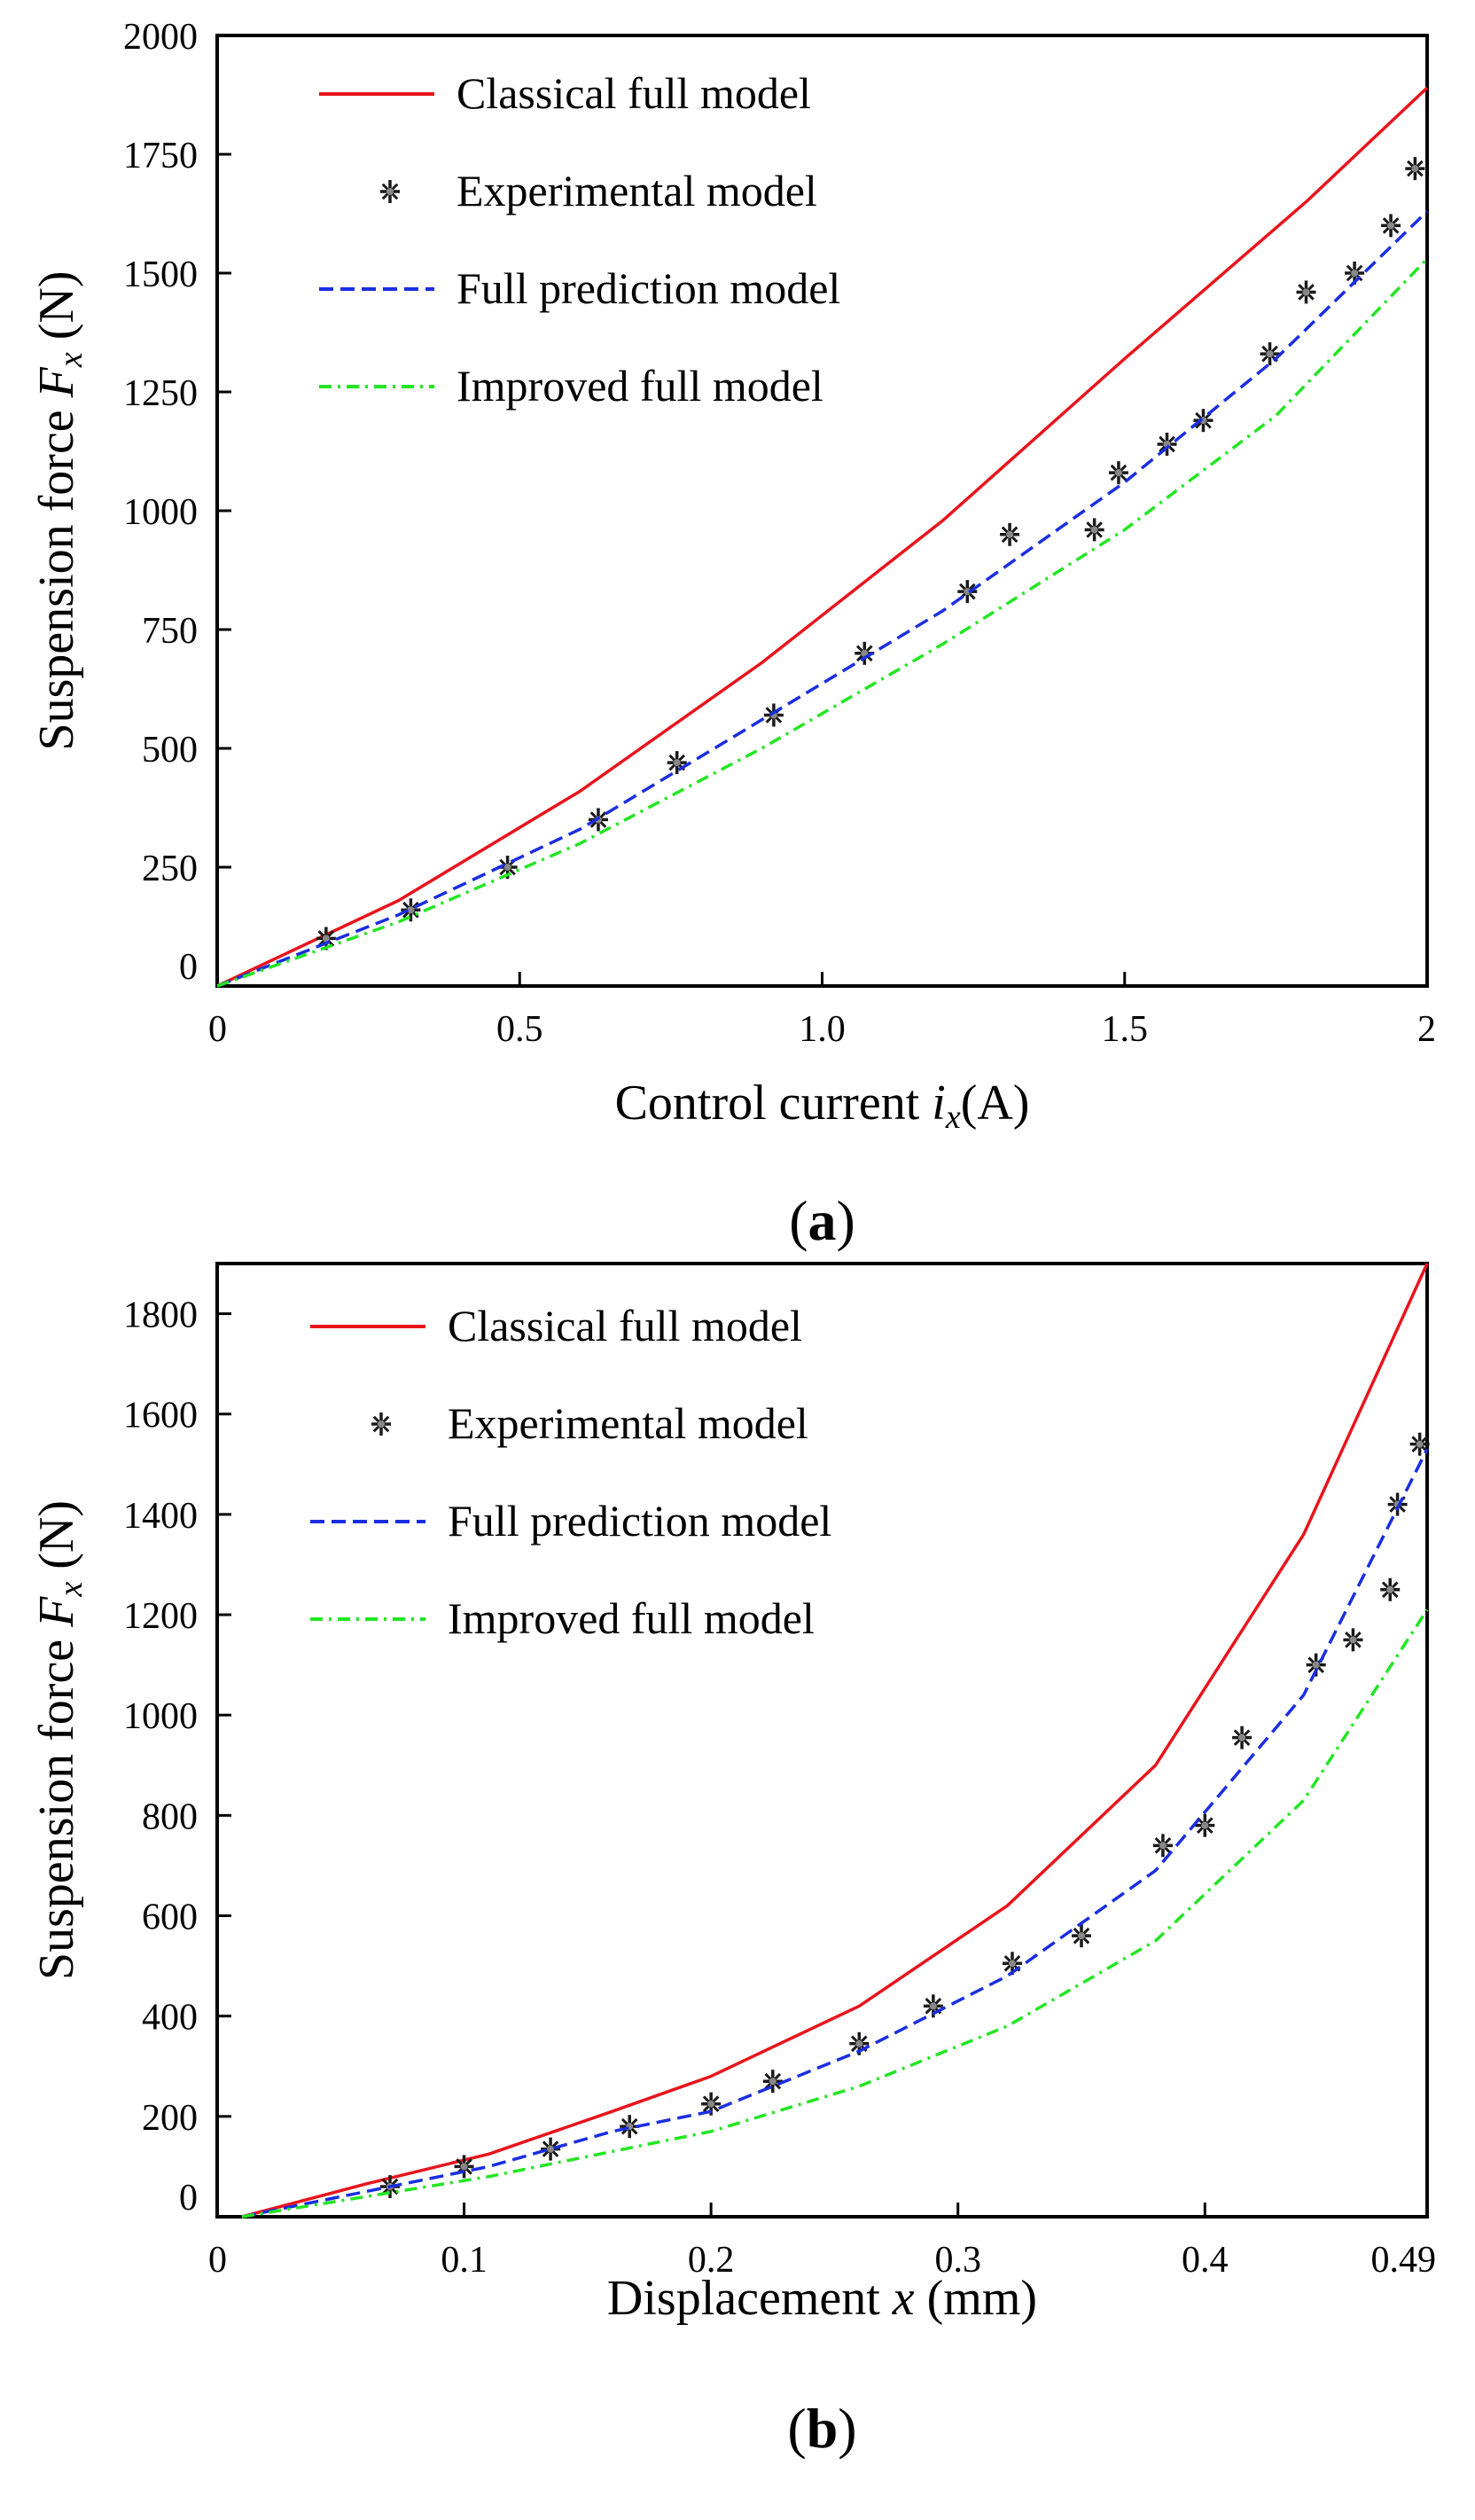  I want to click on x-axis-label-var: i, so click(939, 1103).